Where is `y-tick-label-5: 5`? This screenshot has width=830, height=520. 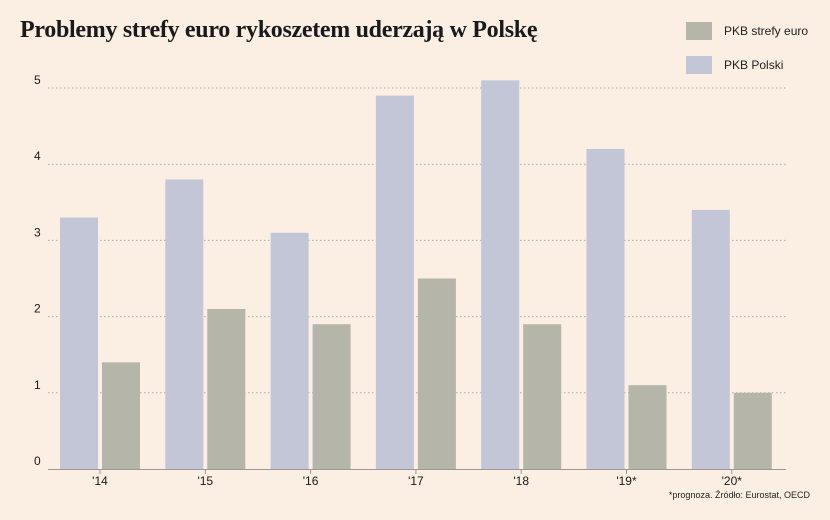 y-tick-label-5: 5 is located at coordinates (37, 80).